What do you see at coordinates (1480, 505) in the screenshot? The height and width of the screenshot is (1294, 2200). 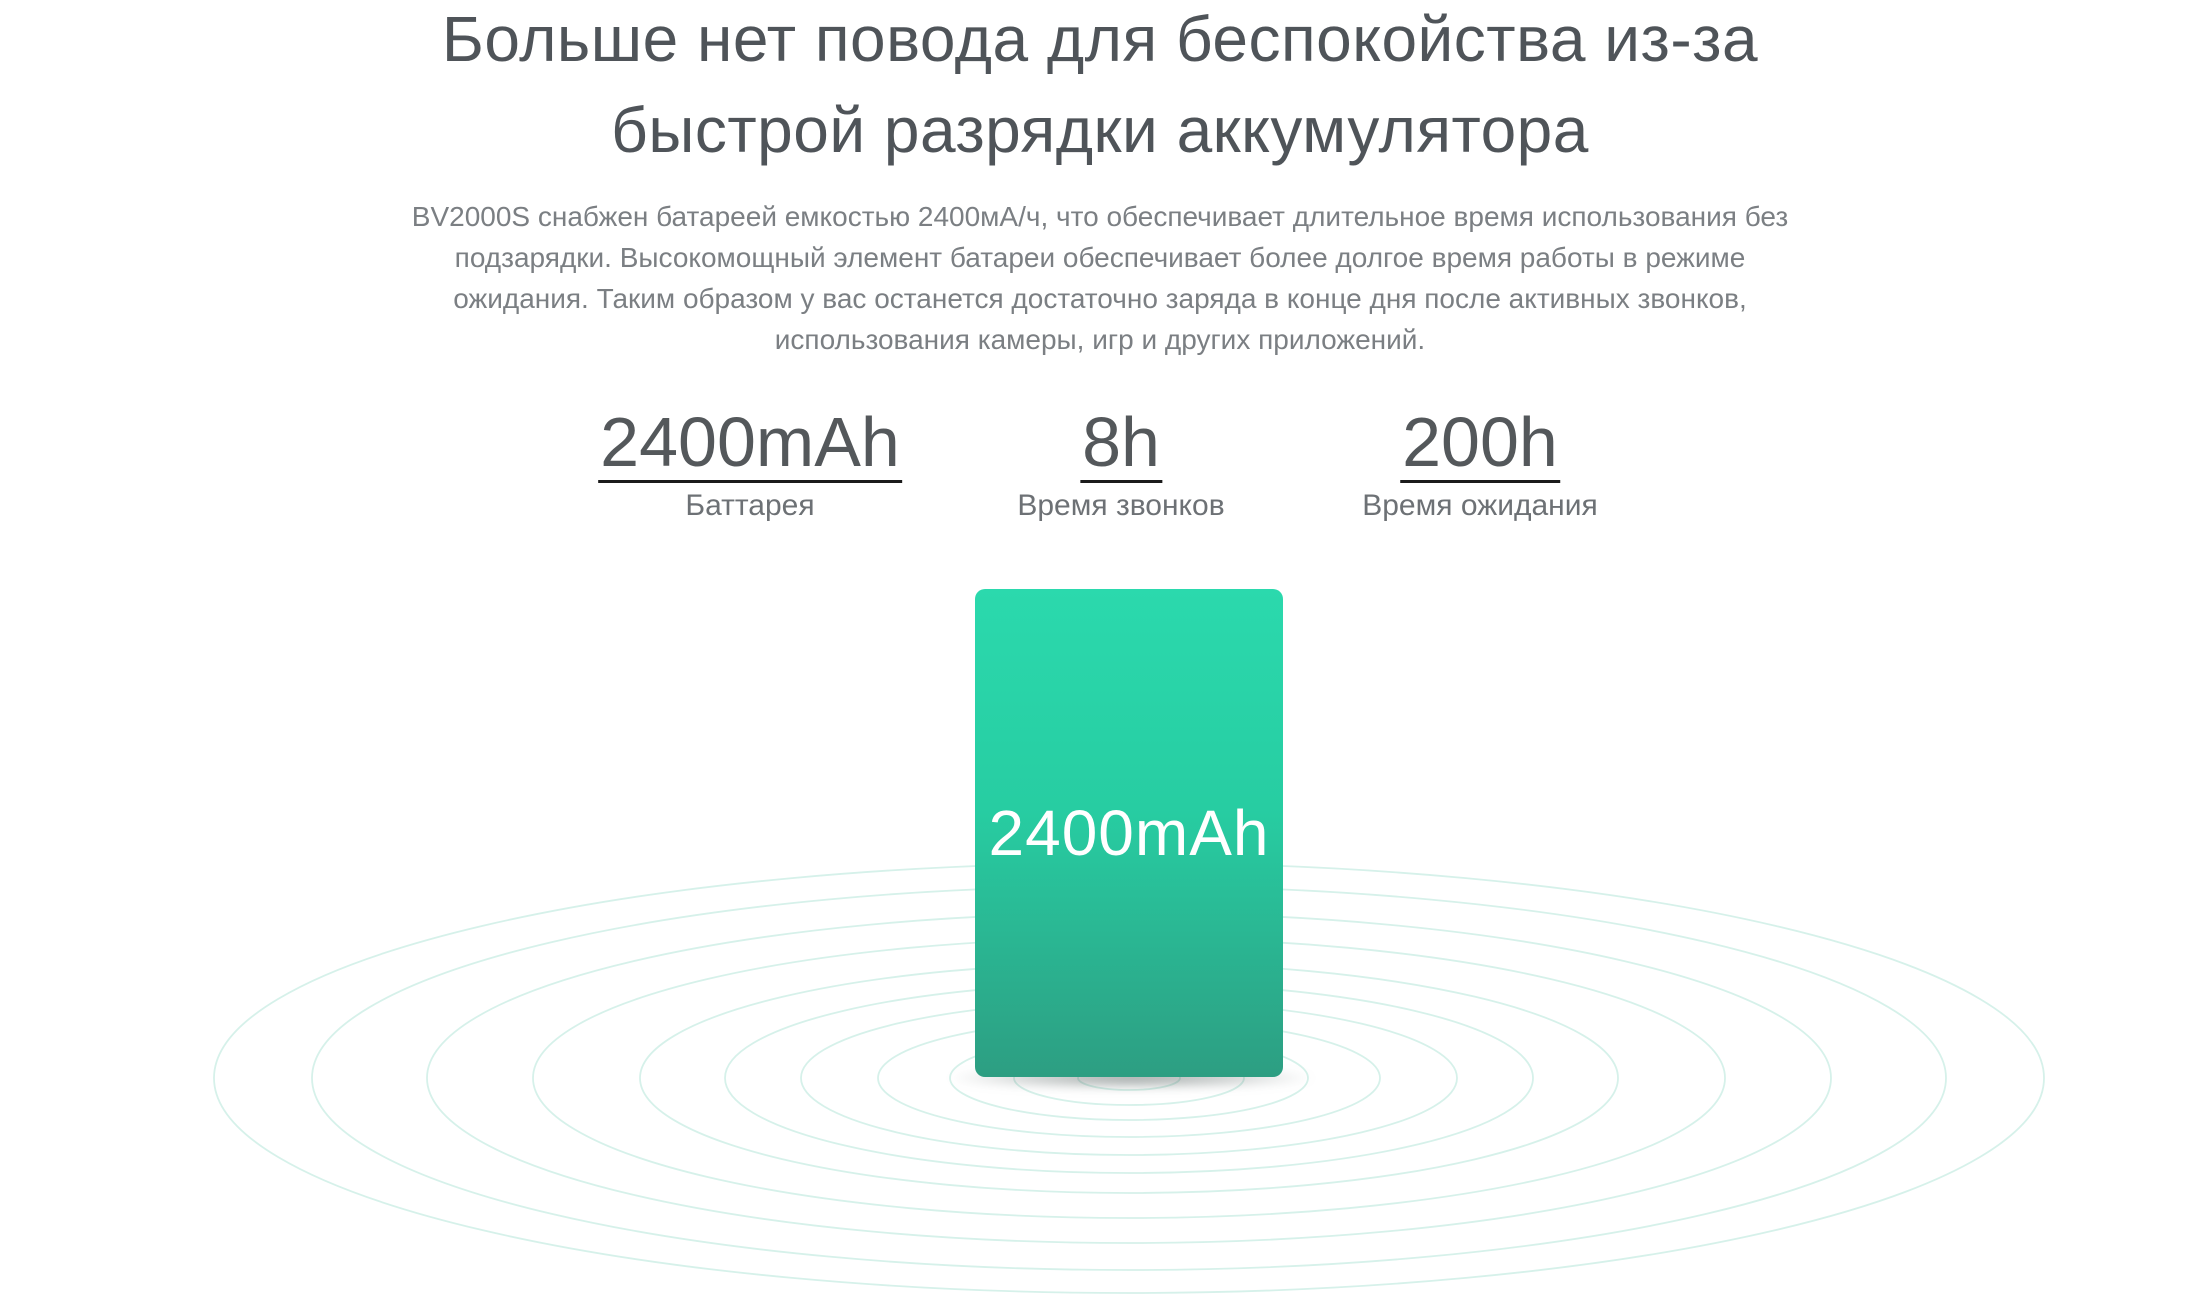 I see `stat-label: Время ожидания` at bounding box center [1480, 505].